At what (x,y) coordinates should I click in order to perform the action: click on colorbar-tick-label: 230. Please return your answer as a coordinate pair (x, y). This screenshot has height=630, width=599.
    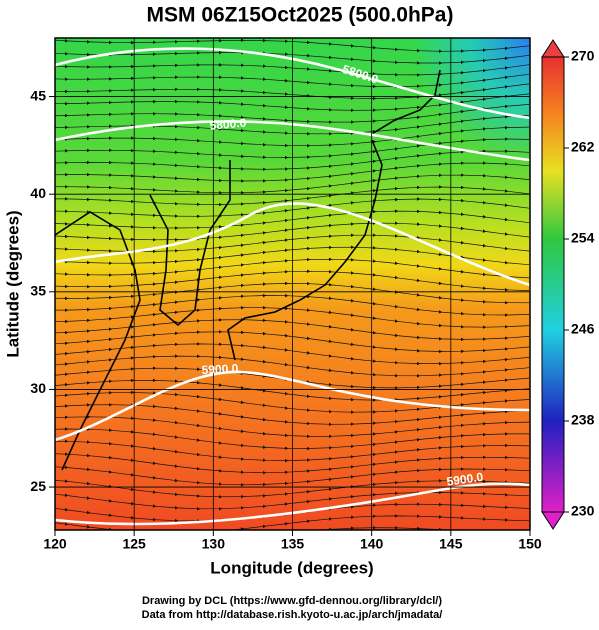
    Looking at the image, I should click on (583, 511).